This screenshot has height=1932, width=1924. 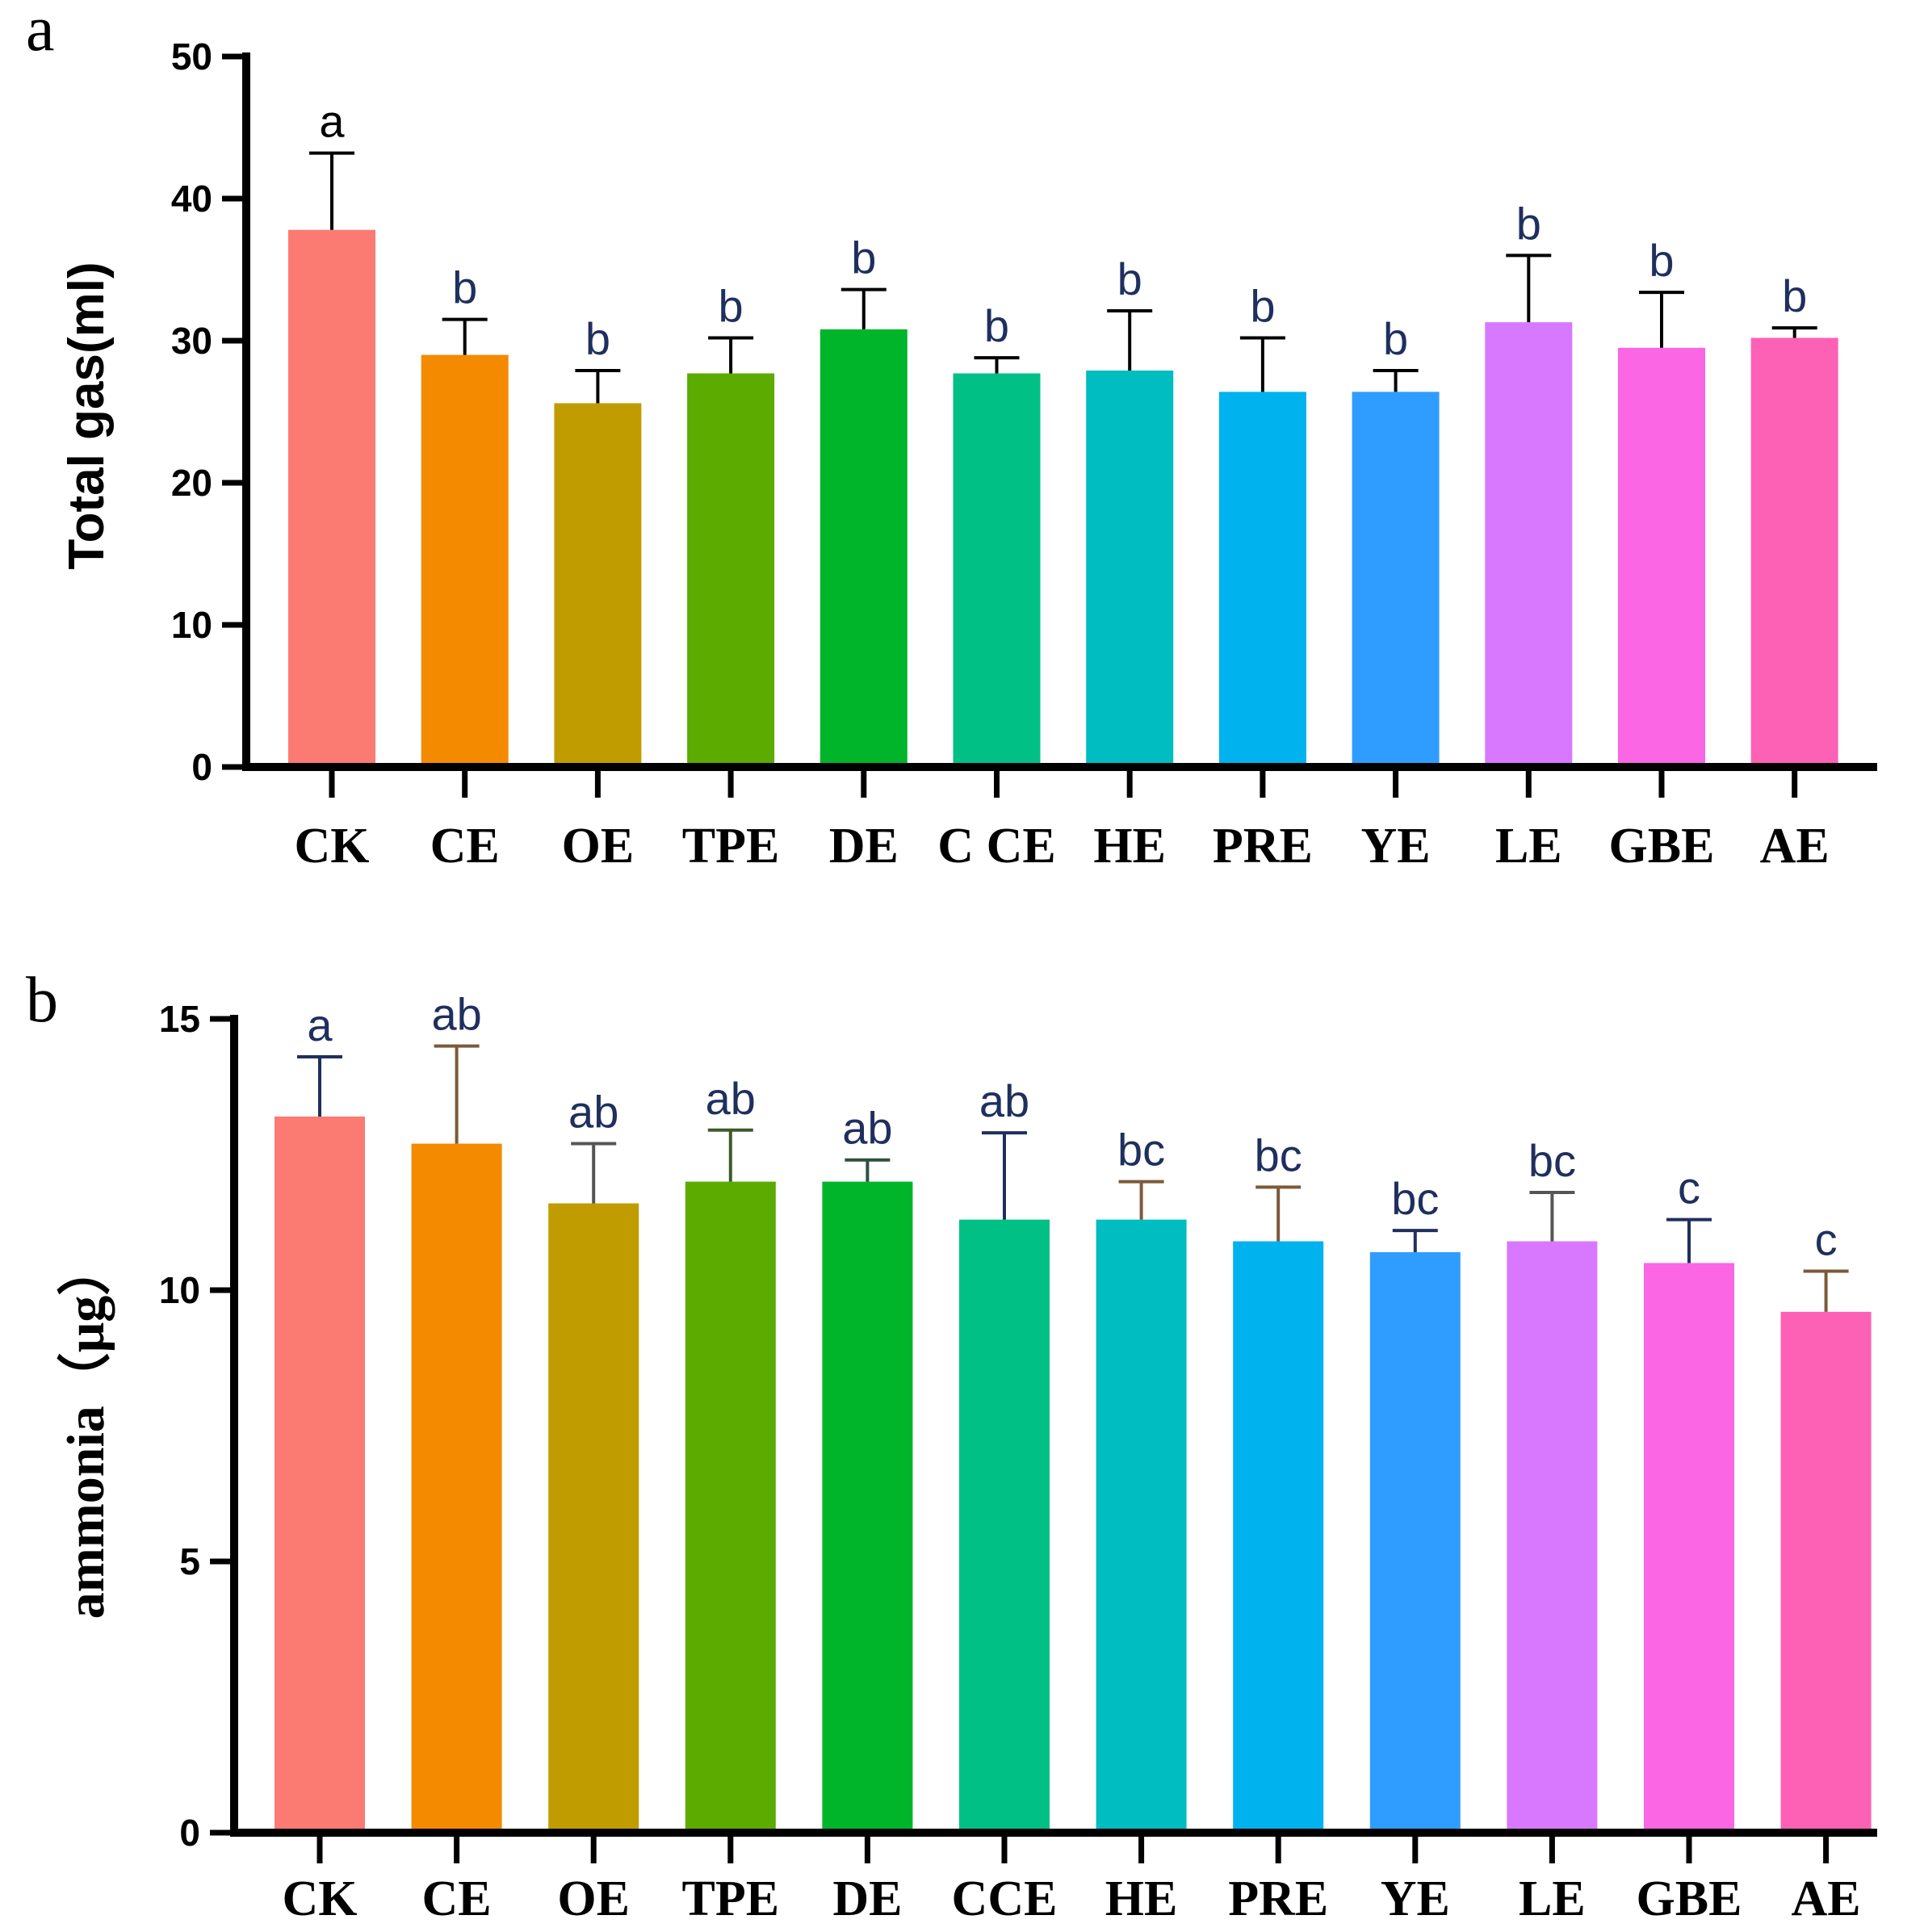 I want to click on significance-letter-de: ab, so click(x=867, y=1128).